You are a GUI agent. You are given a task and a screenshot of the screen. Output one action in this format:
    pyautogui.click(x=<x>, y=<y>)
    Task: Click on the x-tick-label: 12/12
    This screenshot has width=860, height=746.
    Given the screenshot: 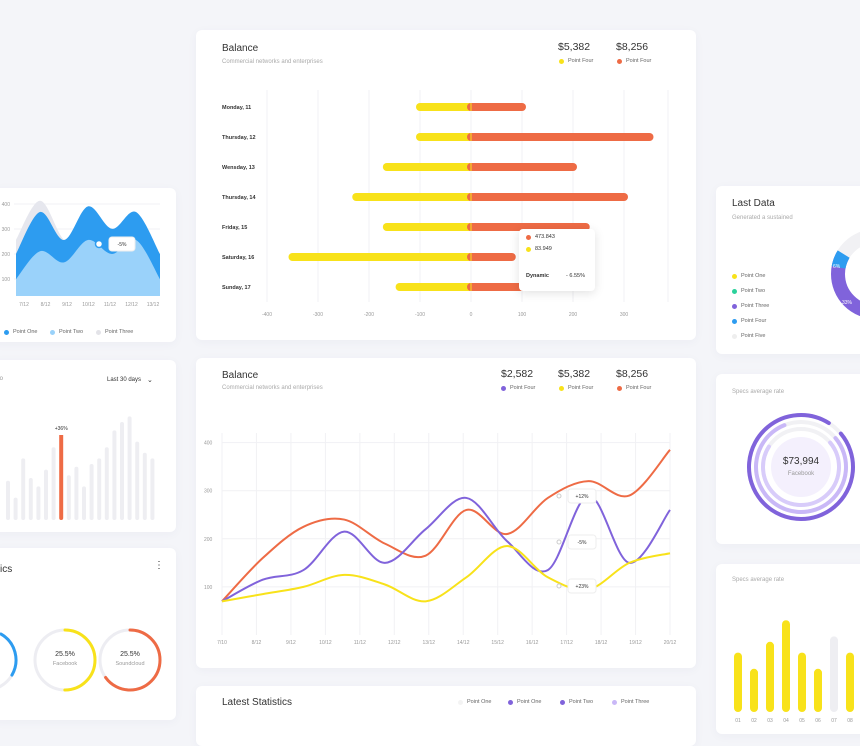 What is the action you would take?
    pyautogui.click(x=131, y=305)
    